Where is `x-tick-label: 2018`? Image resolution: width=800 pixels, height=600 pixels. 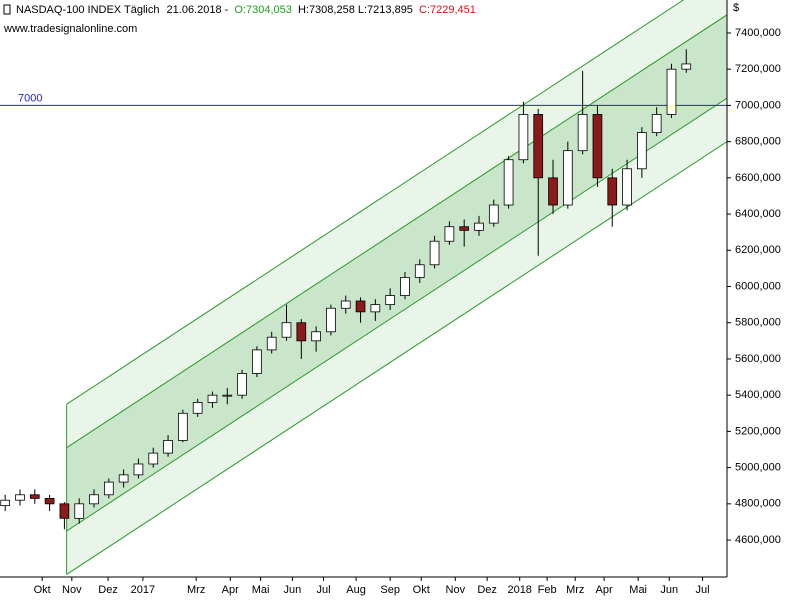
x-tick-label: 2018 is located at coordinates (519, 590).